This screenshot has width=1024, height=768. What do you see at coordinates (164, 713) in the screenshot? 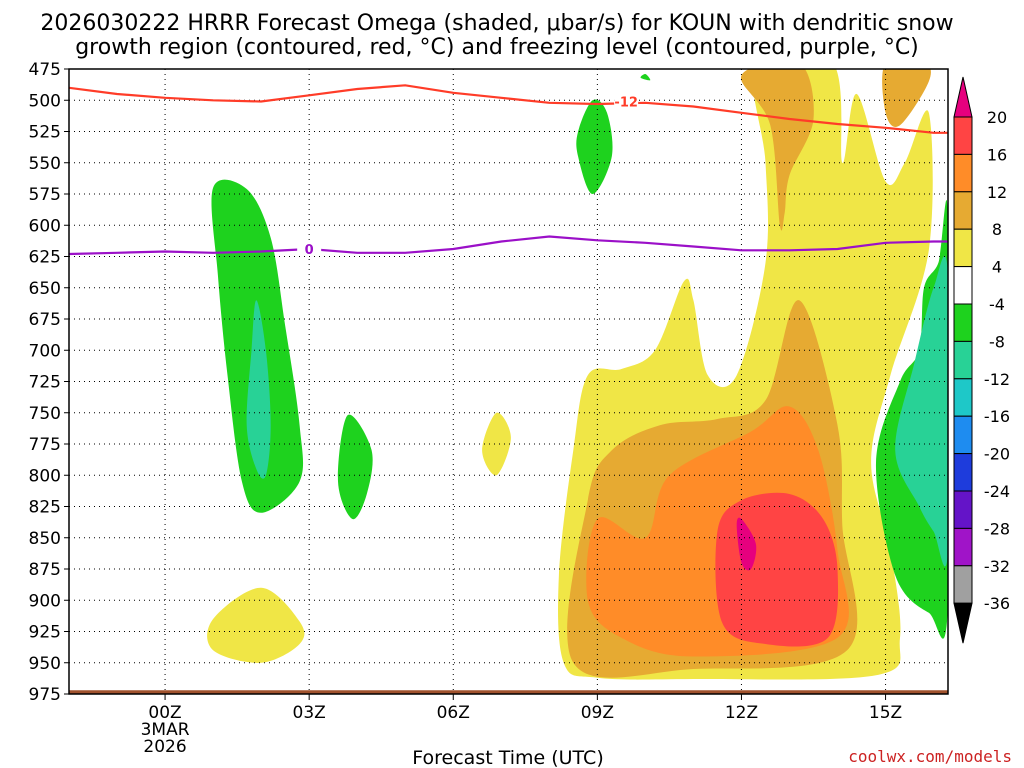
I see `x-tick-label: 00Z` at bounding box center [164, 713].